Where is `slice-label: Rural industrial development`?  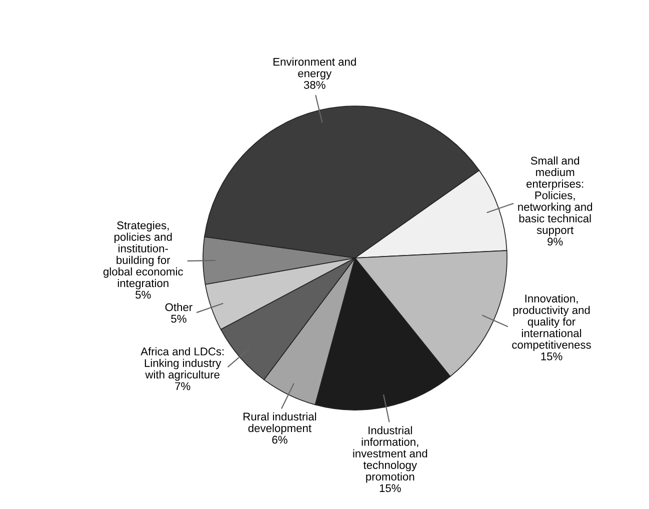
slice-label: Rural industrial development is located at coordinates (280, 423).